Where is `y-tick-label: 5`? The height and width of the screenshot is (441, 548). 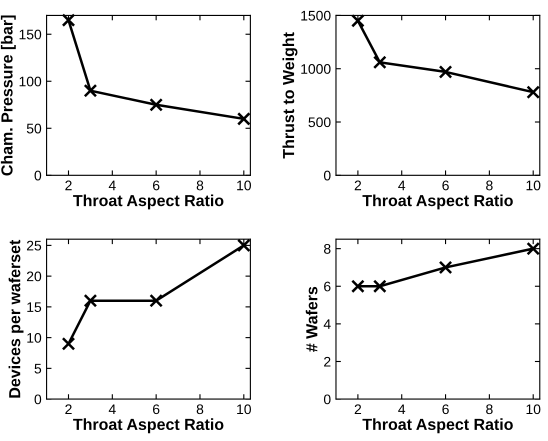 y-tick-label: 5 is located at coordinates (38, 369).